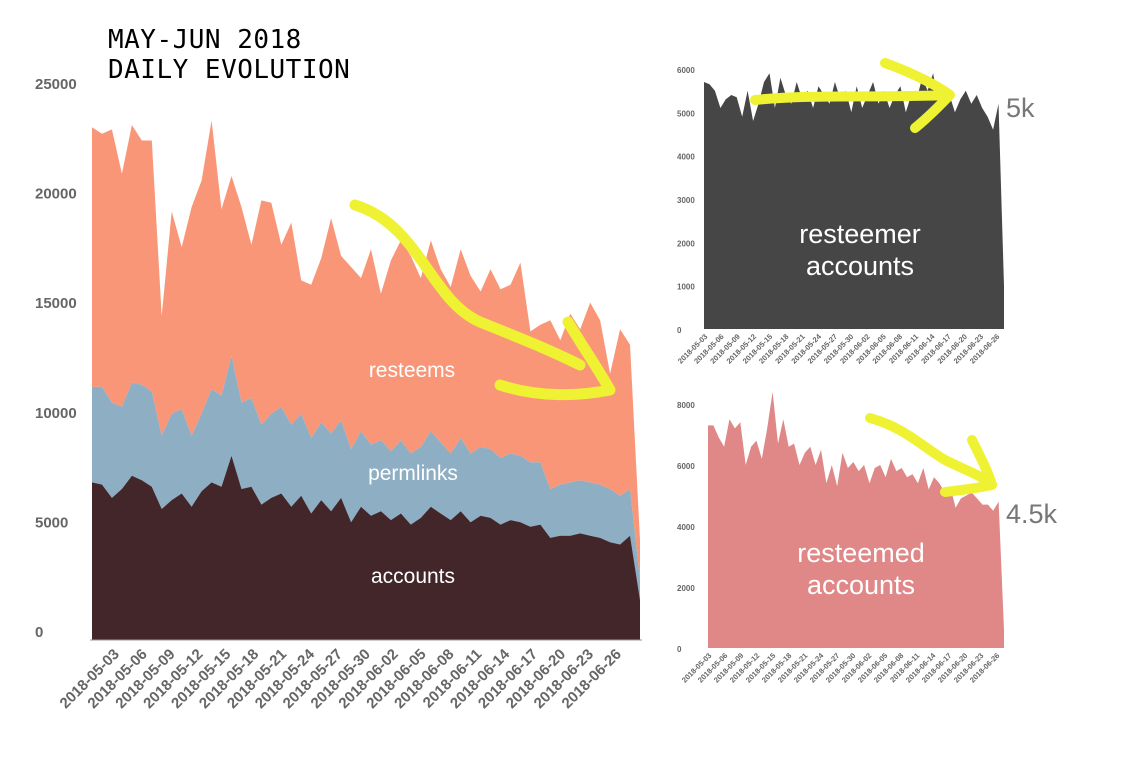 The width and height of the screenshot is (1140, 759). I want to click on label-permlinks: permlinks, so click(413, 473).